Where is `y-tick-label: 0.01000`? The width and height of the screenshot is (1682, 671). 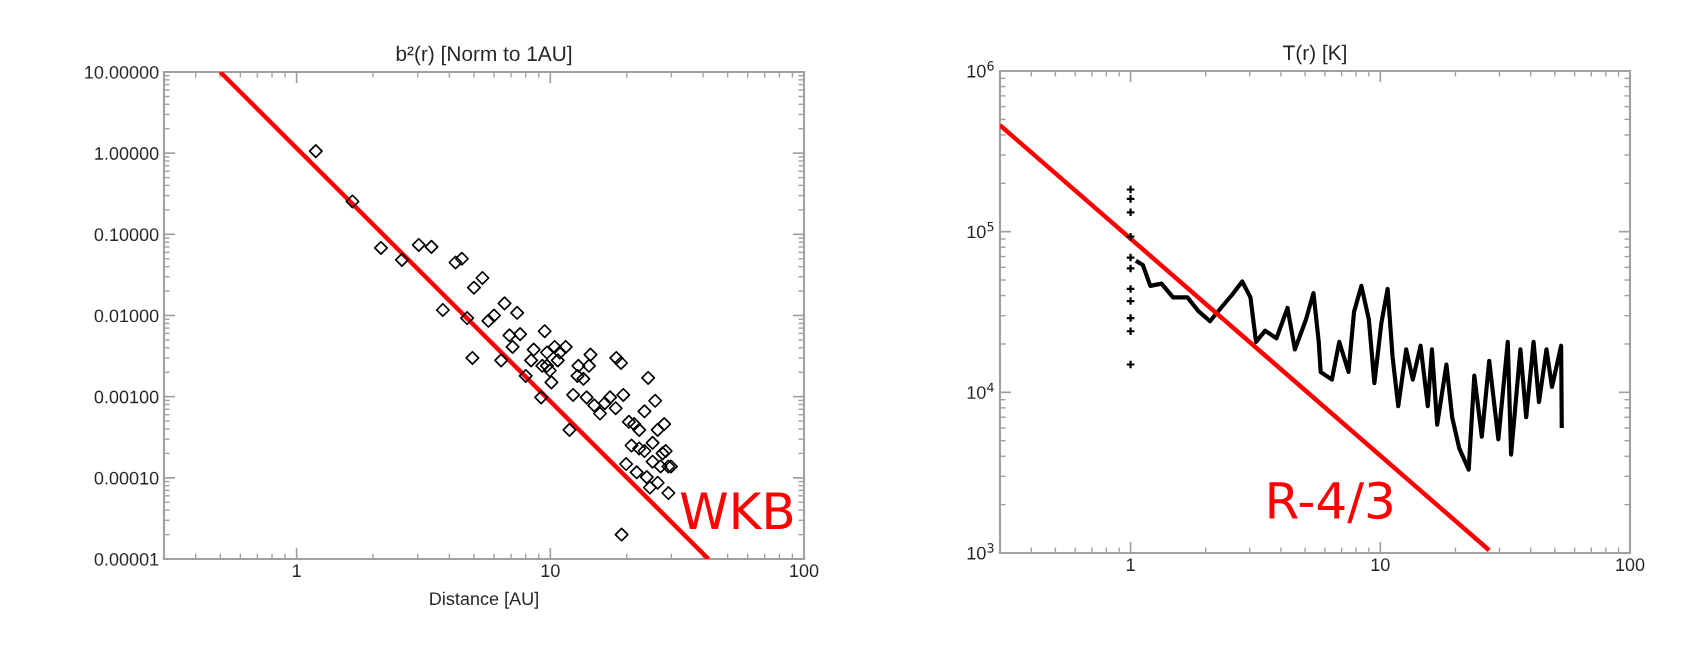
y-tick-label: 0.01000 is located at coordinates (126, 316).